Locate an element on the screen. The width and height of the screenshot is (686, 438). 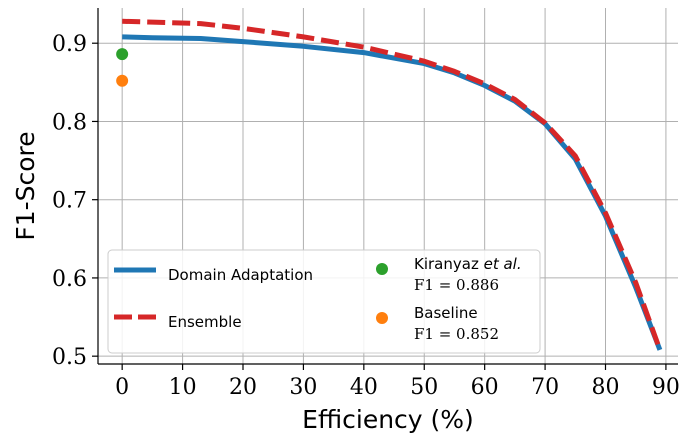
x-axis-label: Efficiency (%) is located at coordinates (388, 419).